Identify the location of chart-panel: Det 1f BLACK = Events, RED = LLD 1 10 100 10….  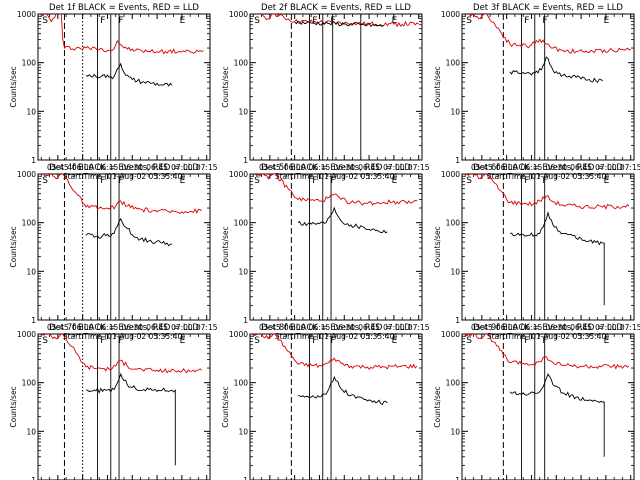
(113, 92).